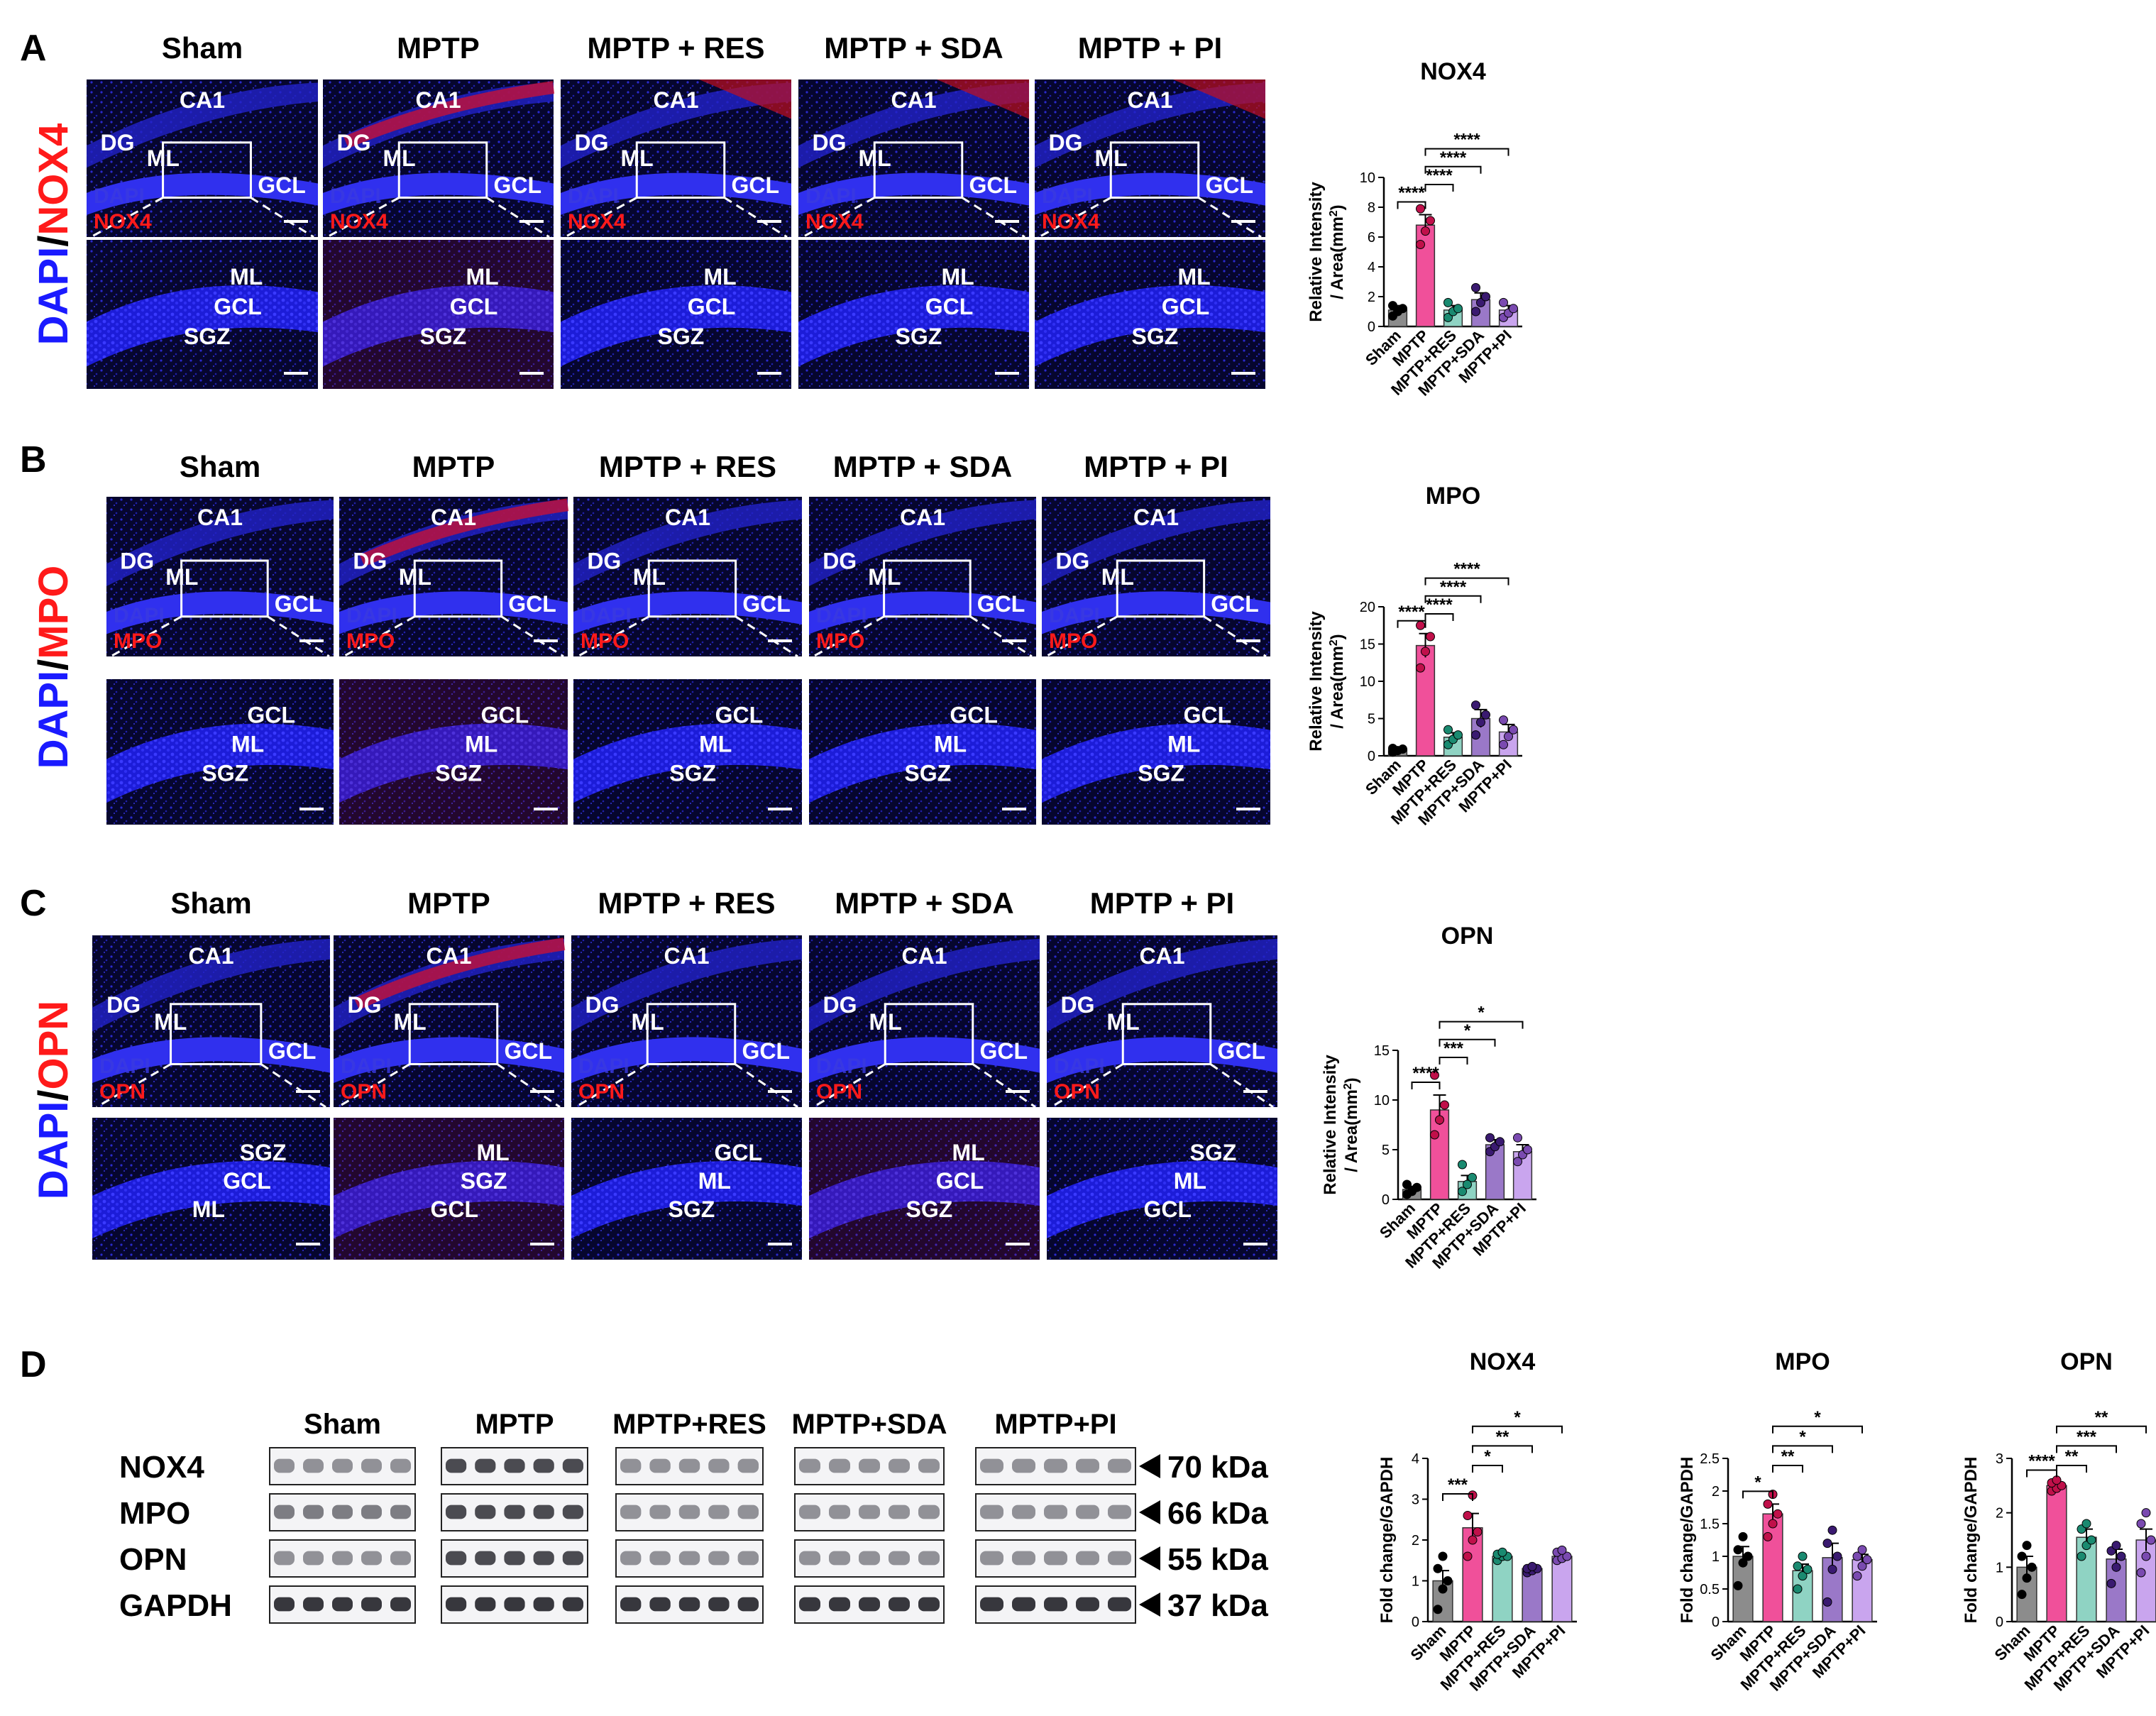 The height and width of the screenshot is (1716, 2156). What do you see at coordinates (1338, 252) in the screenshot?
I see `y-axis-label-unit: / Area(mm2)` at bounding box center [1338, 252].